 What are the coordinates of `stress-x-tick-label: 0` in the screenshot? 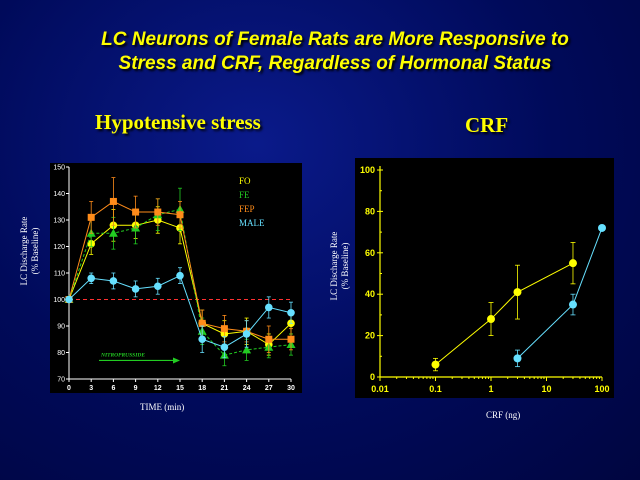 It's located at (69, 388).